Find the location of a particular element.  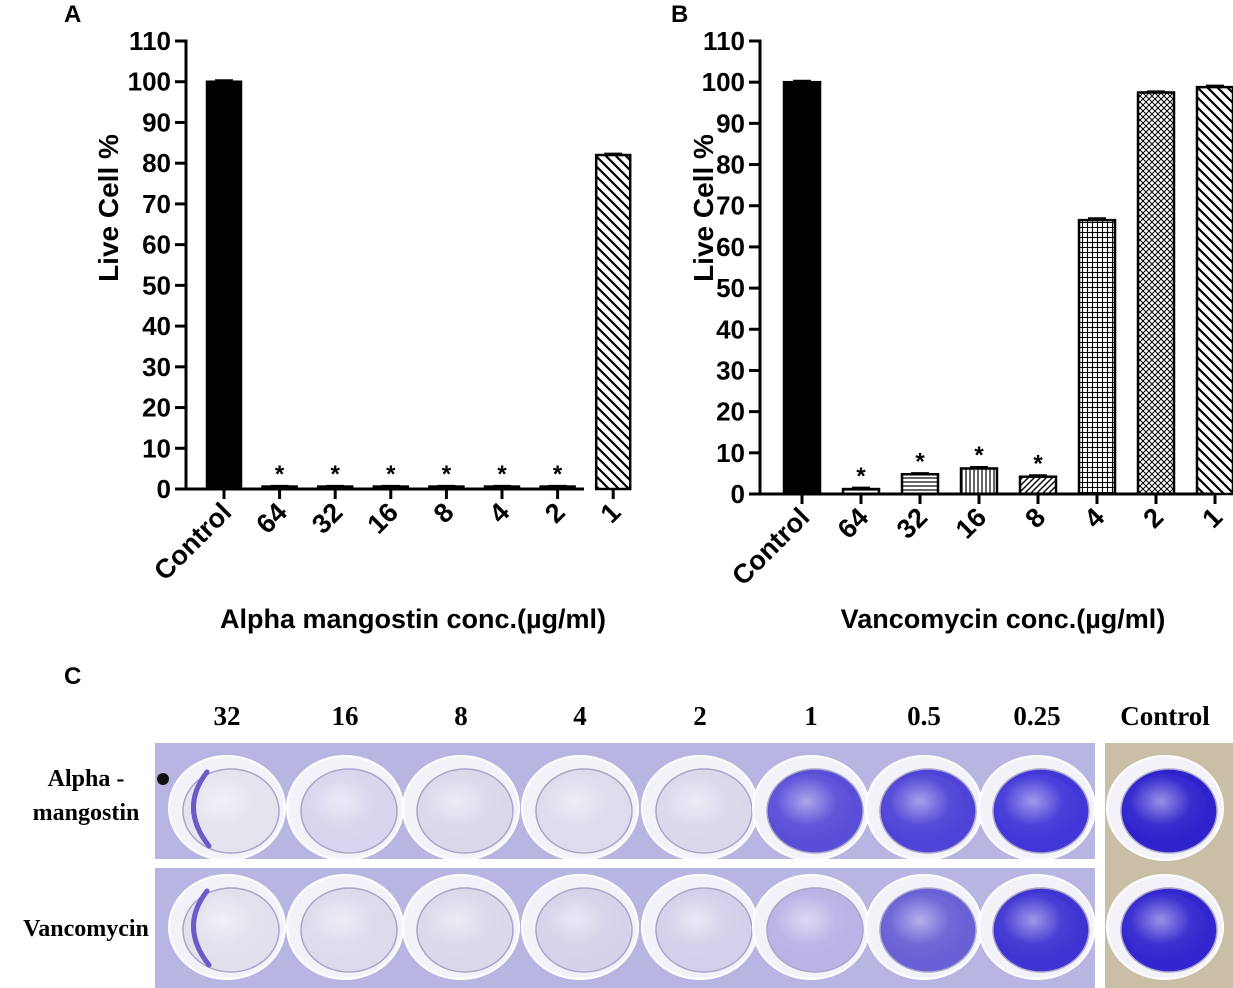

concentration-label: 4 is located at coordinates (580, 716).